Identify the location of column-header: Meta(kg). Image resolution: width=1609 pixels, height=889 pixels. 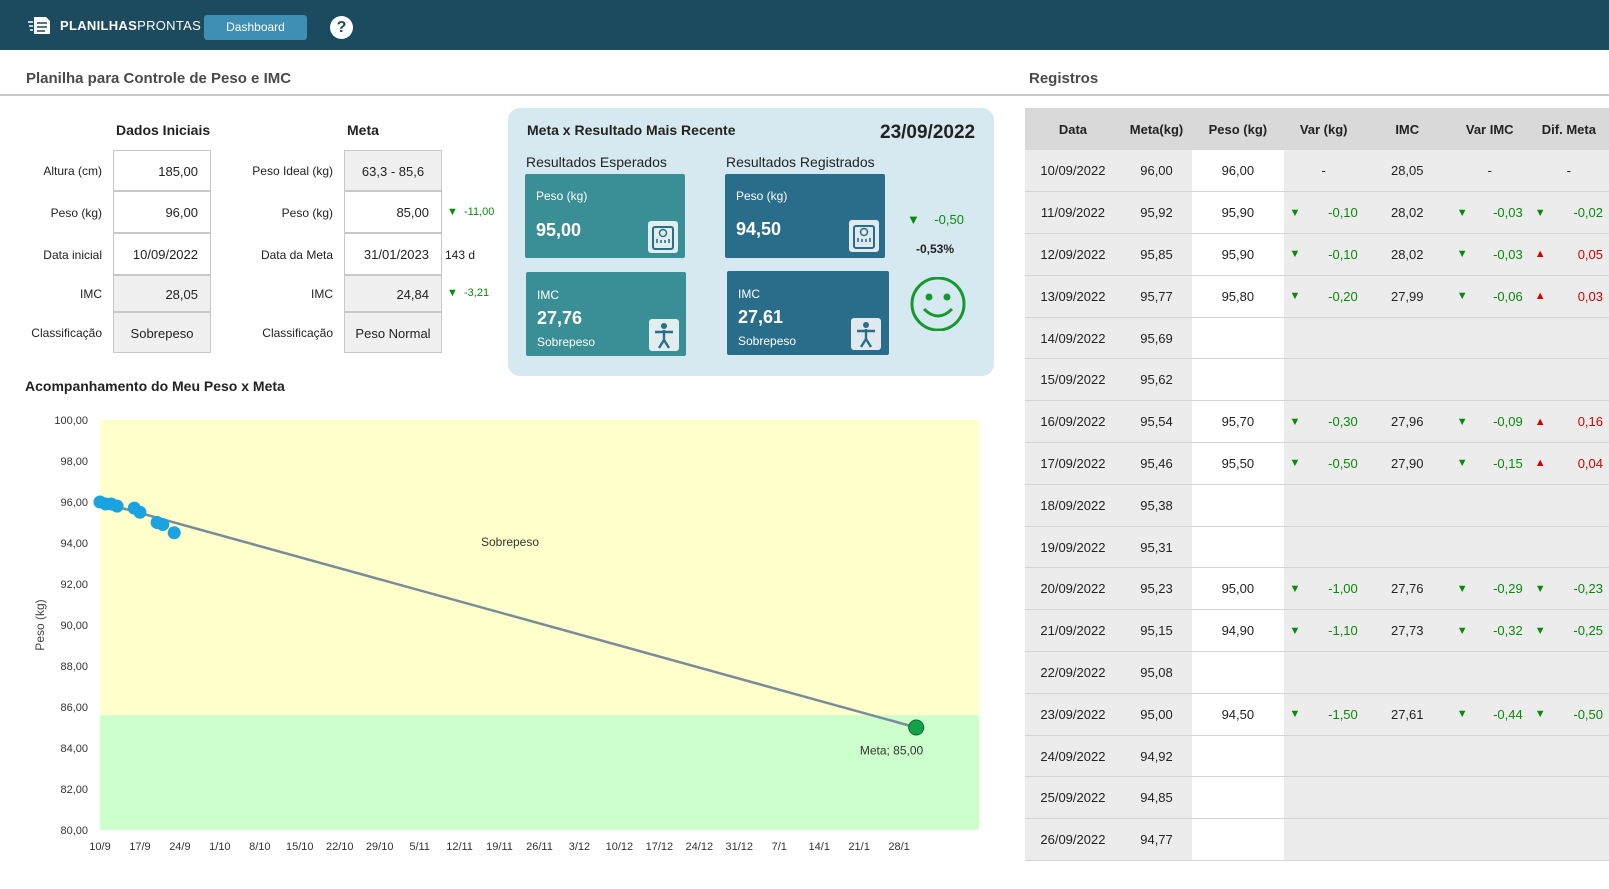
(1156, 129).